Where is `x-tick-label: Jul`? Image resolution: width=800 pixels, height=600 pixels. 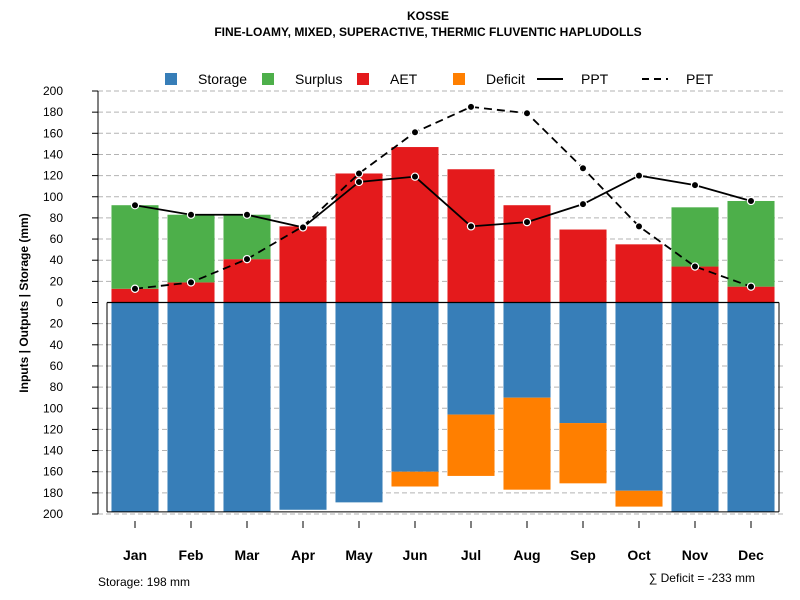
x-tick-label: Jul is located at coordinates (471, 555).